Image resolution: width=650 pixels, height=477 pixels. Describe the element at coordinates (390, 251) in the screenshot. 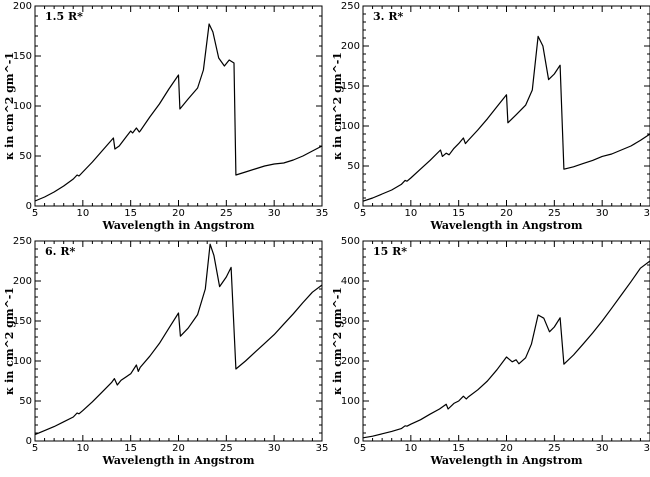

I see `panel-label: 15 R*` at that location.